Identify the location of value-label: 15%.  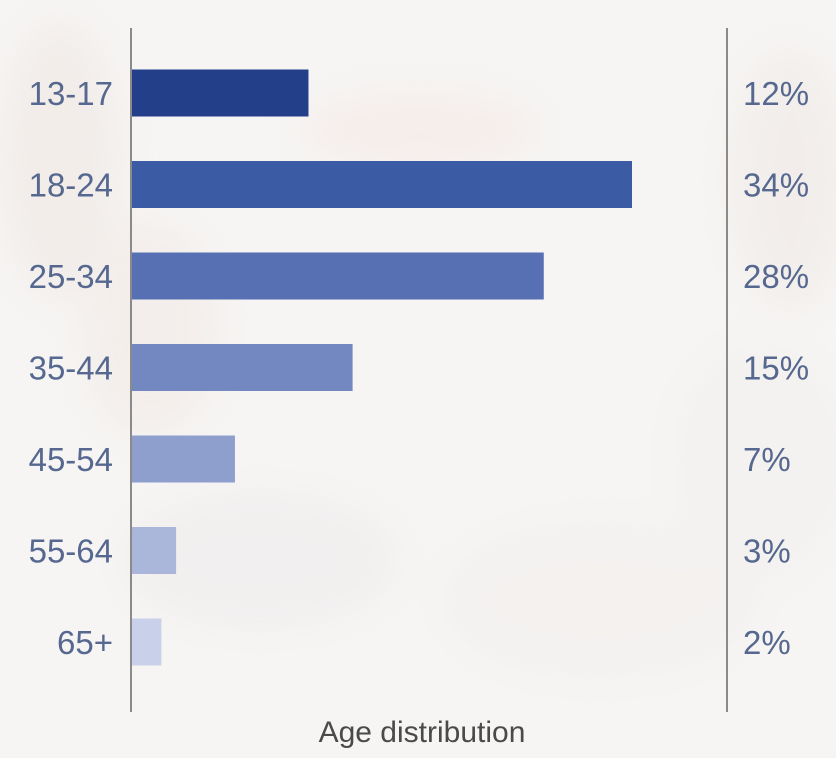
(776, 368).